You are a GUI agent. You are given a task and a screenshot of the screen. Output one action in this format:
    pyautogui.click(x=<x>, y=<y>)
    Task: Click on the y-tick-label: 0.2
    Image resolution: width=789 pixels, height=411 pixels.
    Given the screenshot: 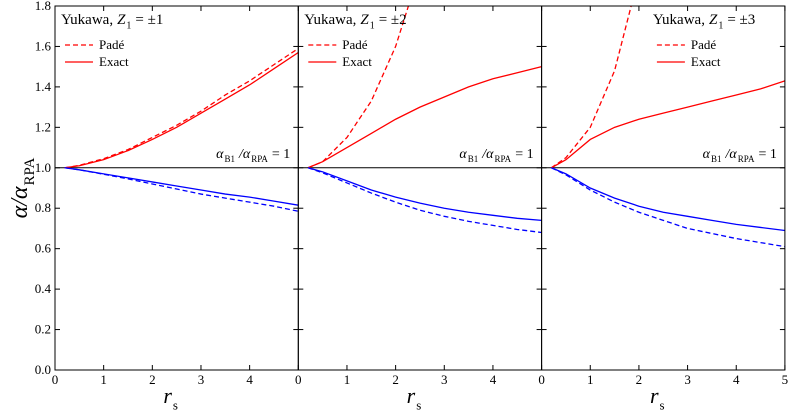 What is the action you would take?
    pyautogui.click(x=43, y=329)
    